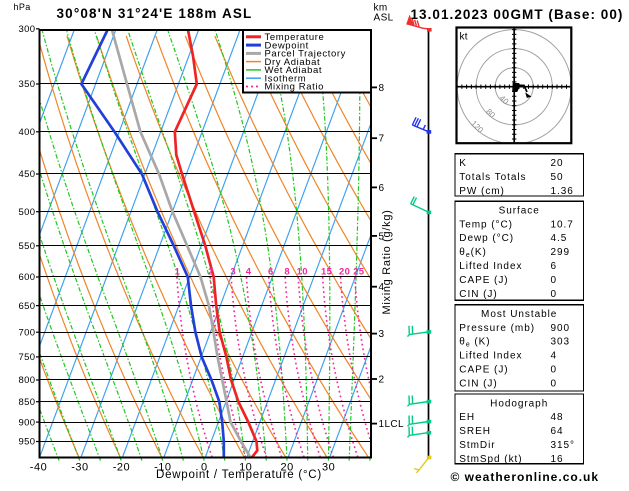 The width and height of the screenshot is (629, 491). I want to click on svg-text: Pressure (mb), so click(497, 328).